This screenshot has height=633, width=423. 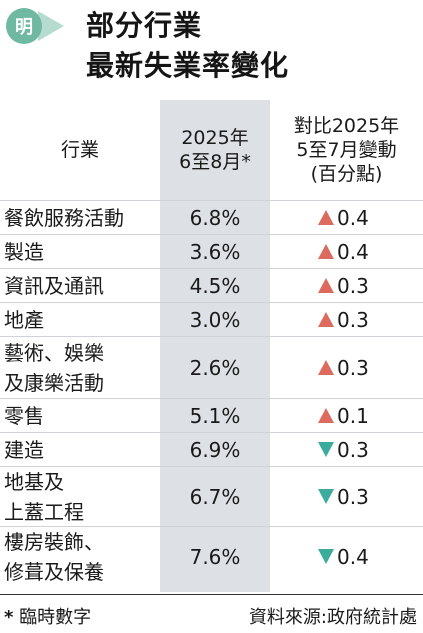 What do you see at coordinates (346, 126) in the screenshot?
I see `header-change-line-1: 對比2025年` at bounding box center [346, 126].